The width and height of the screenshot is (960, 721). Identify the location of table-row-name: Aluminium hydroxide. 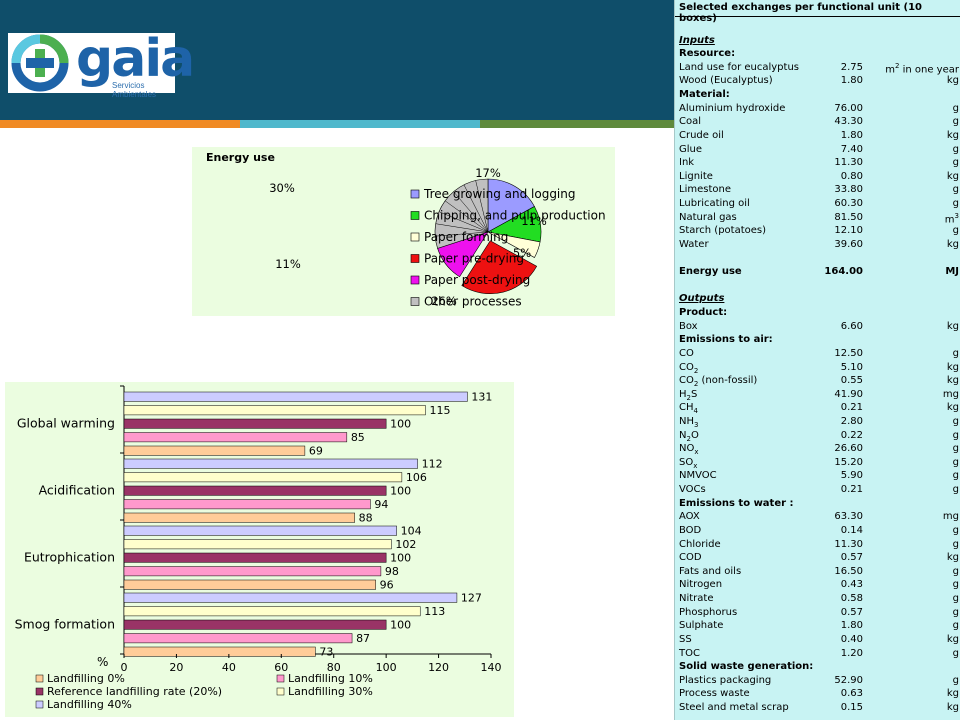
(732, 108).